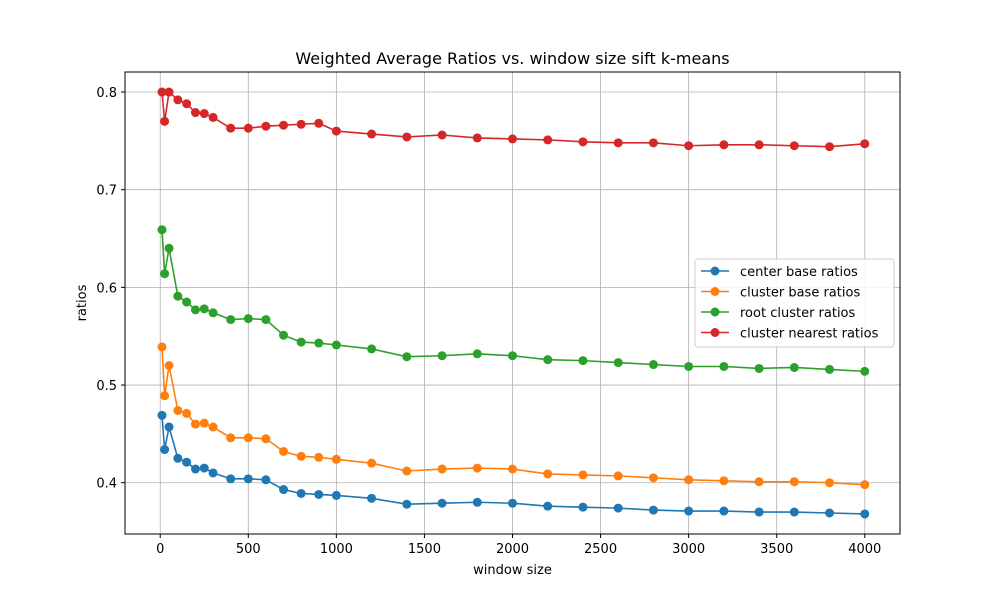 The height and width of the screenshot is (600, 1000). I want to click on y-tick-label: 0.8, so click(106, 93).